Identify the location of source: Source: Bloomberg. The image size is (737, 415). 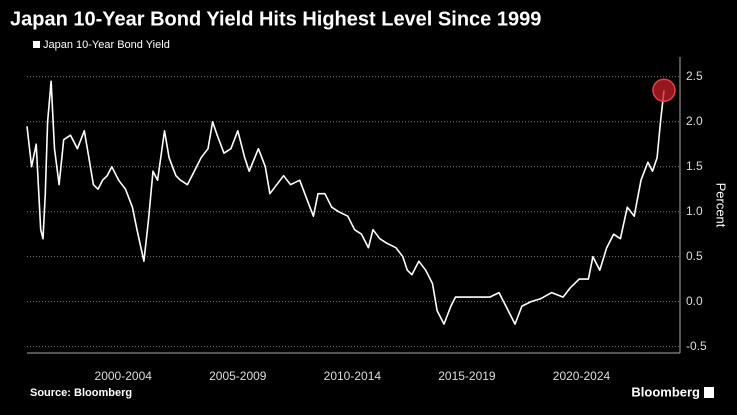
(81, 393).